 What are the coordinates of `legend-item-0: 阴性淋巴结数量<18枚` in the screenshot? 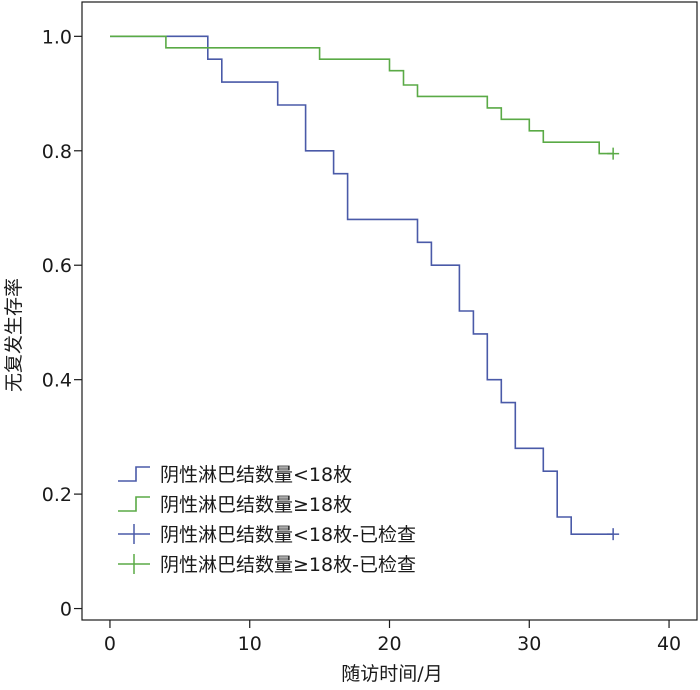 It's located at (235, 475).